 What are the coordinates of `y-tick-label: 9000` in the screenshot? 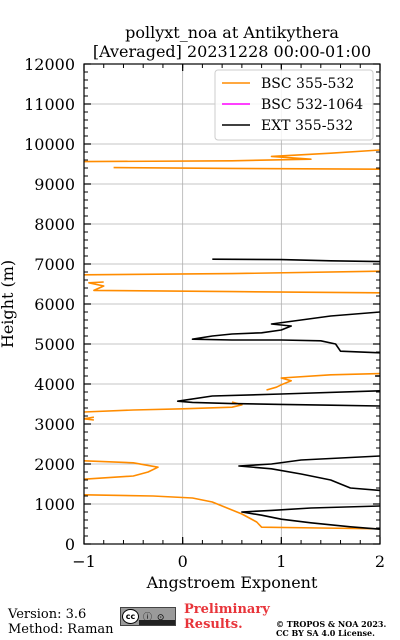 It's located at (54, 184).